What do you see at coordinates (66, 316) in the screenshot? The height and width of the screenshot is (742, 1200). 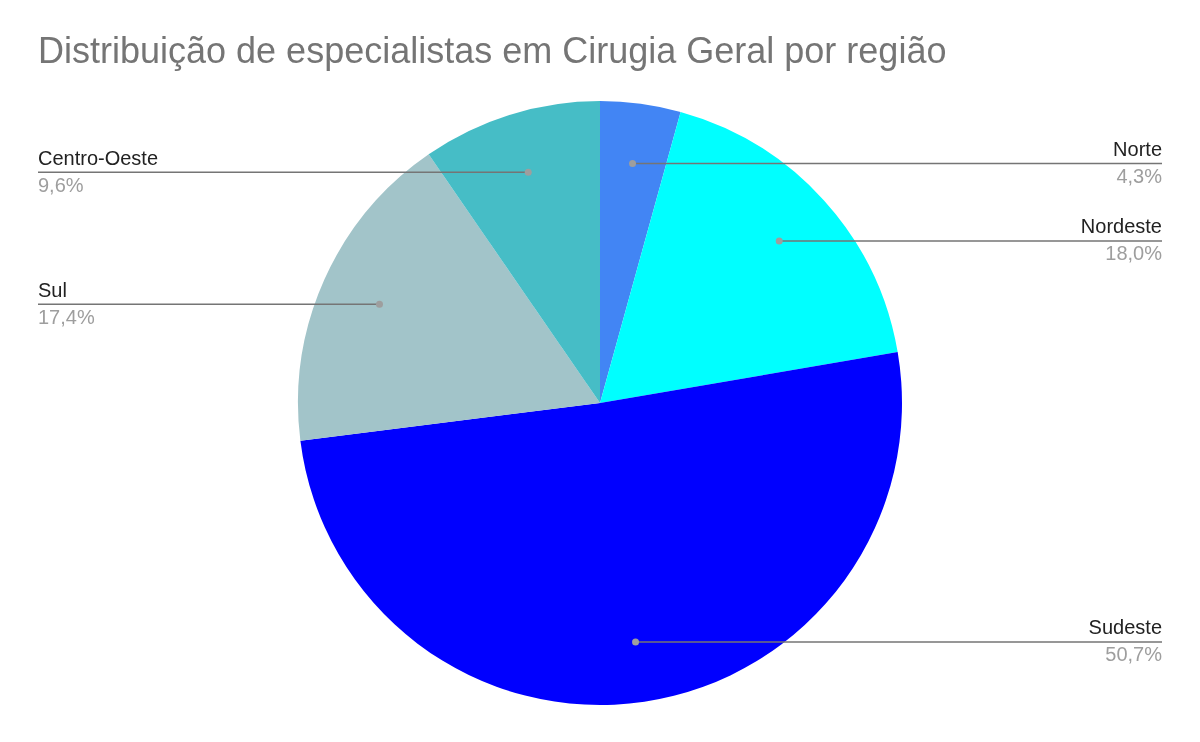 I see `data-label: 17,4%` at bounding box center [66, 316].